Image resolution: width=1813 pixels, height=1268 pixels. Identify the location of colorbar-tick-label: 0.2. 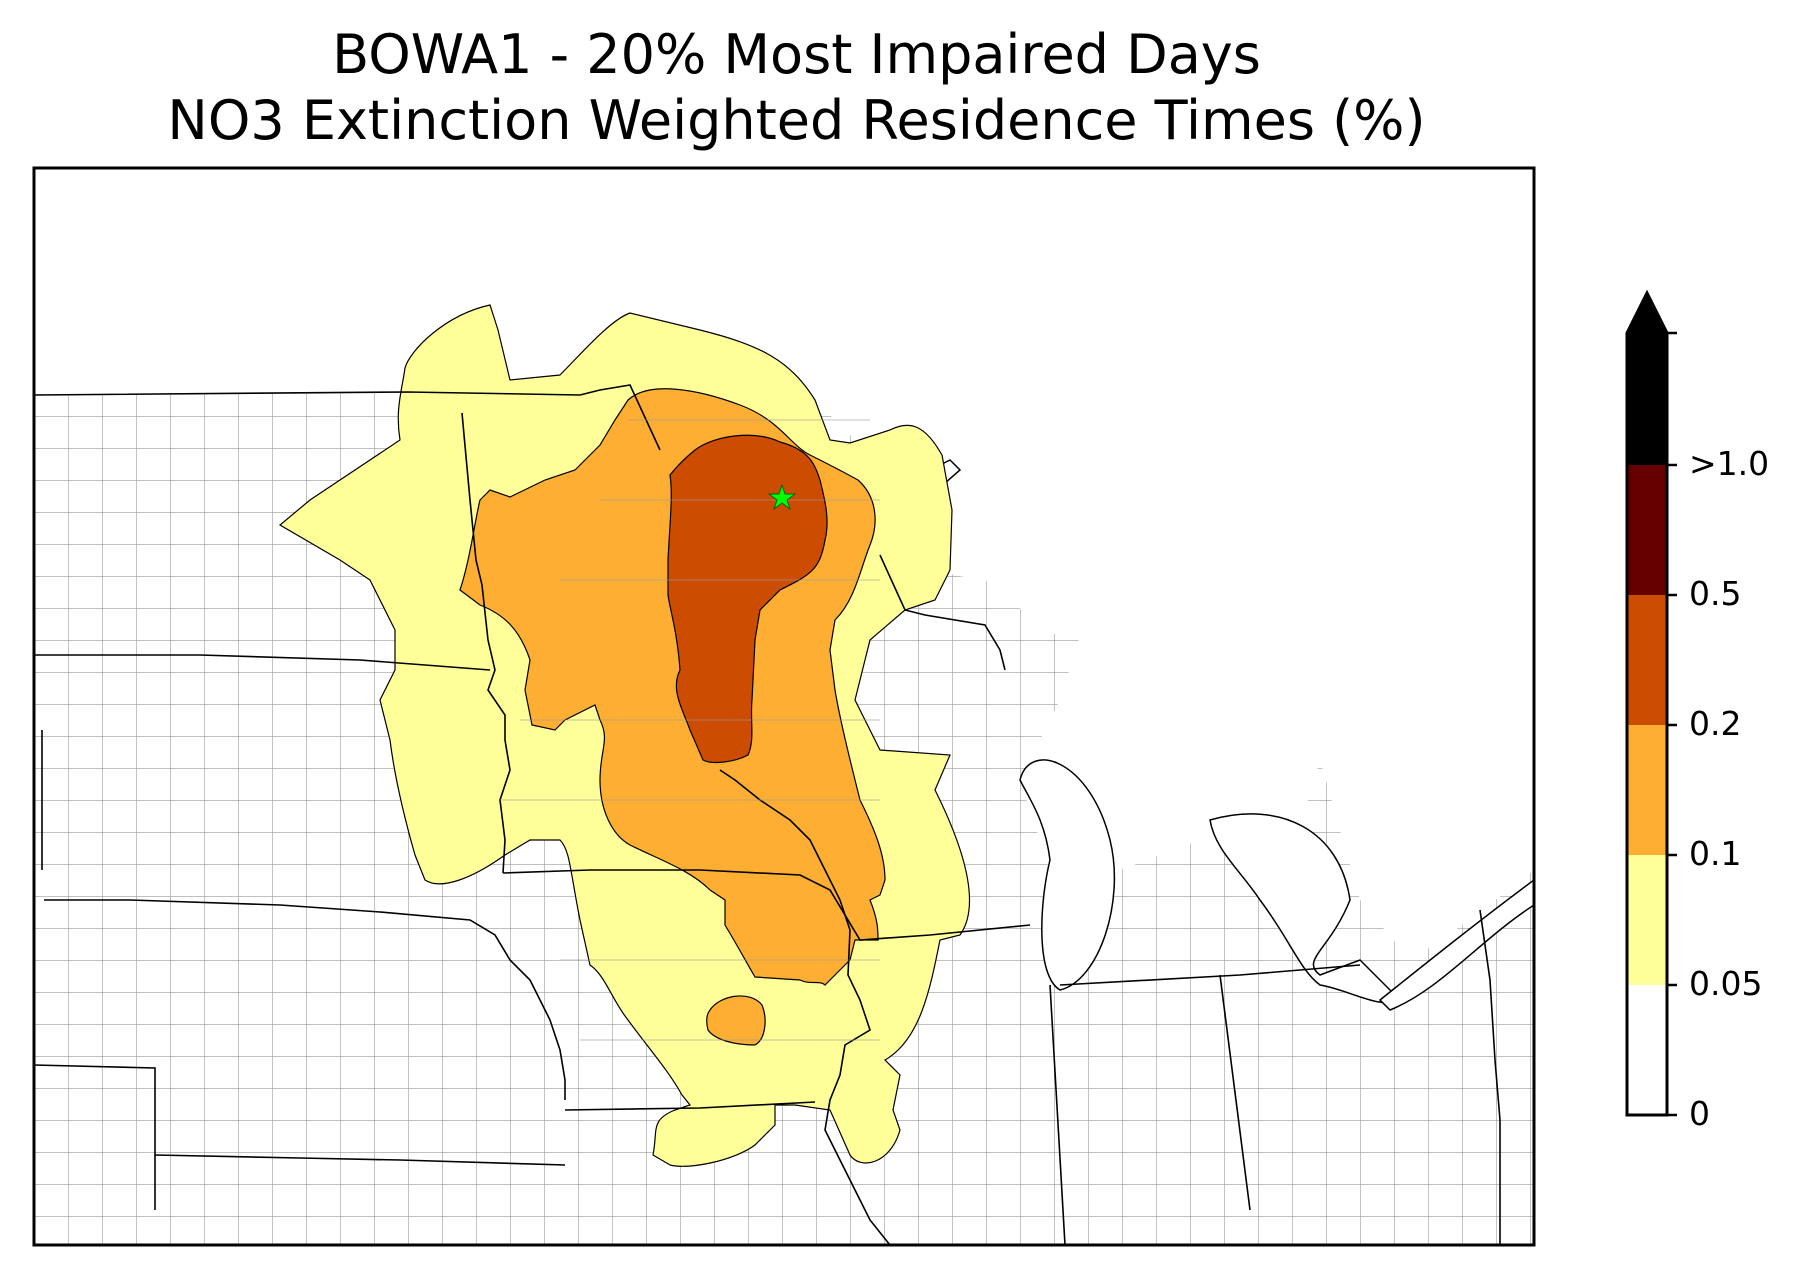
(1715, 723).